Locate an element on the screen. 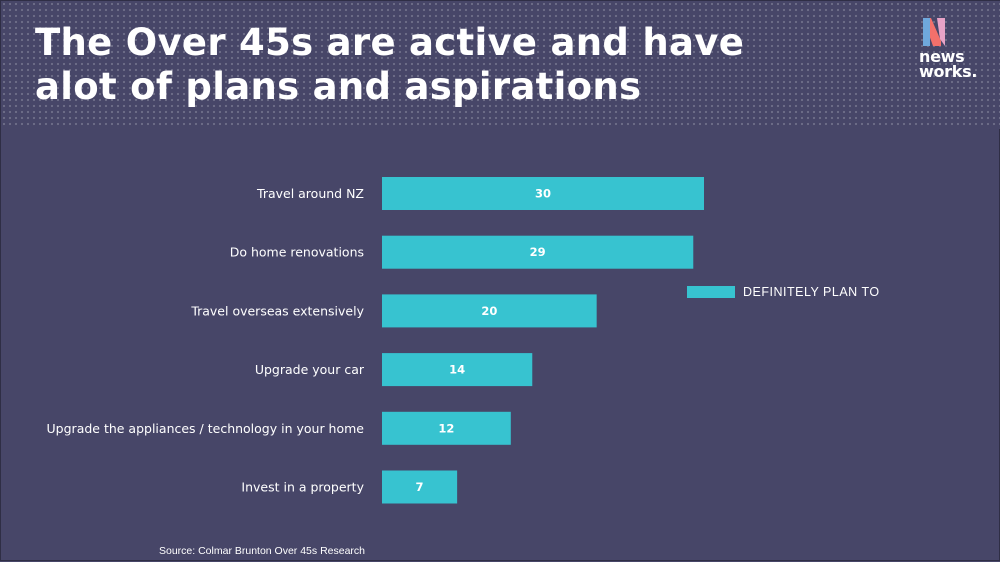 This screenshot has width=1000, height=562. data-label: 12 is located at coordinates (446, 428).